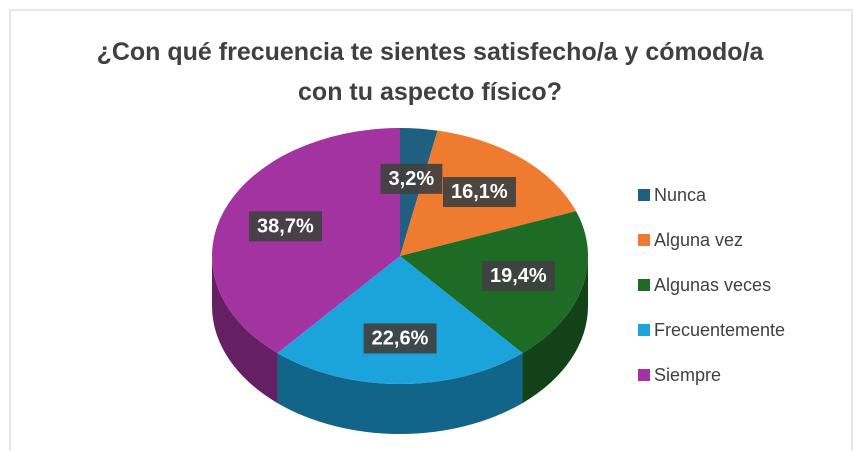  I want to click on legend-label: Siempre, so click(687, 375).